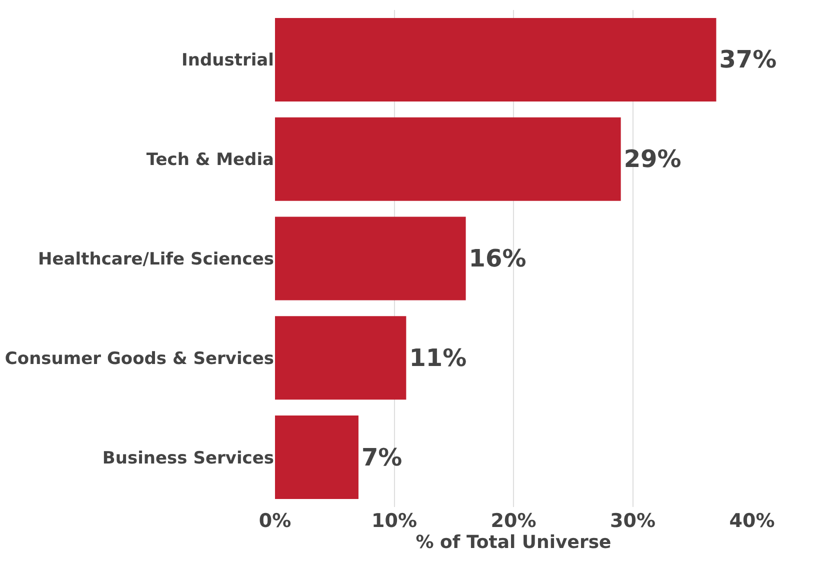  Describe the element at coordinates (210, 160) in the screenshot. I see `y-tick-label: Tech & Media` at that location.